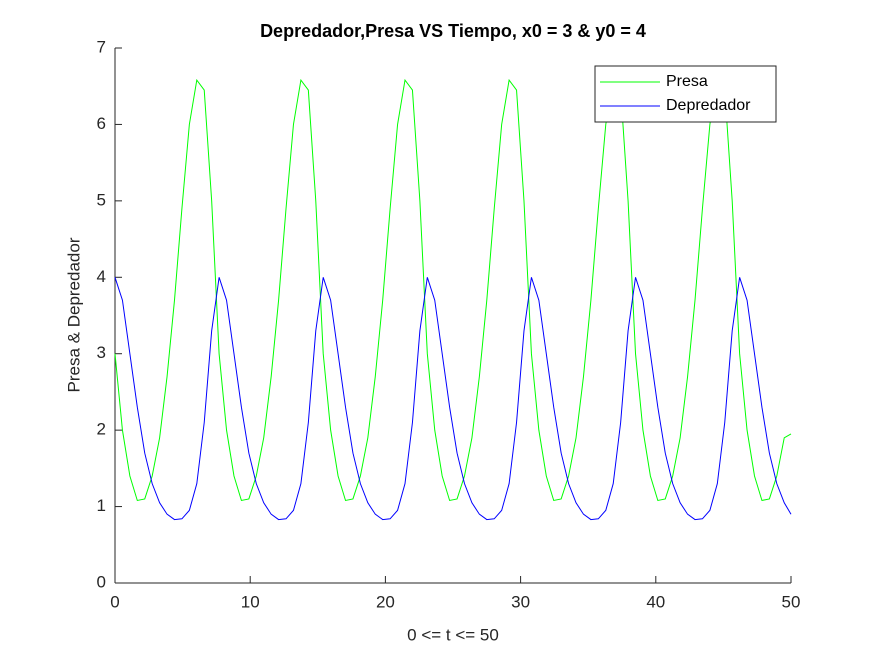 This screenshot has height=656, width=875. I want to click on x-axis-label: 0 <= t <= 50, so click(453, 634).